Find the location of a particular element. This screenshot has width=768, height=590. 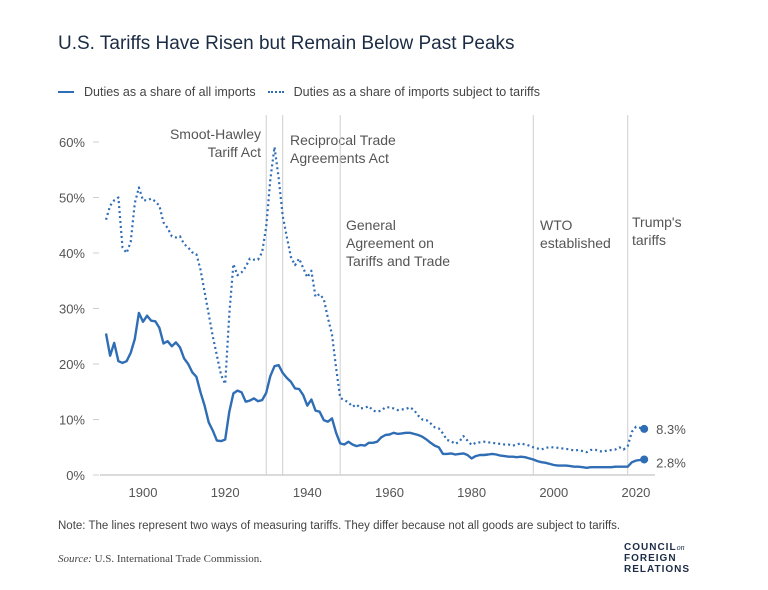

y-tick-label: 30% is located at coordinates (72, 309).